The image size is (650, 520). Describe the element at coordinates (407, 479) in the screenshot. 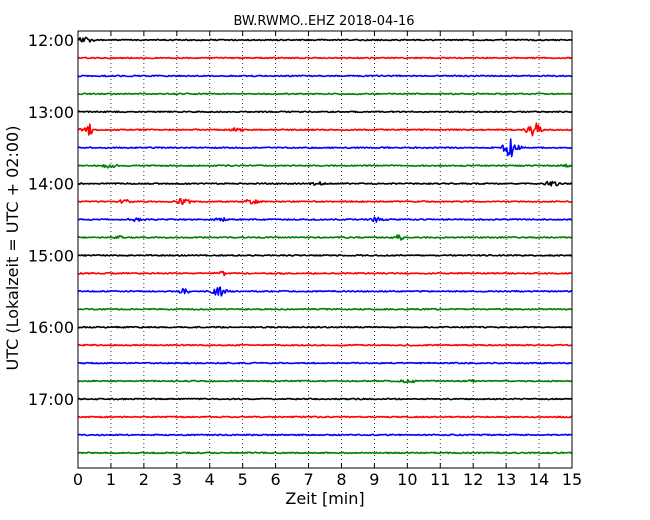

I see `x-tick-label: 10` at that location.